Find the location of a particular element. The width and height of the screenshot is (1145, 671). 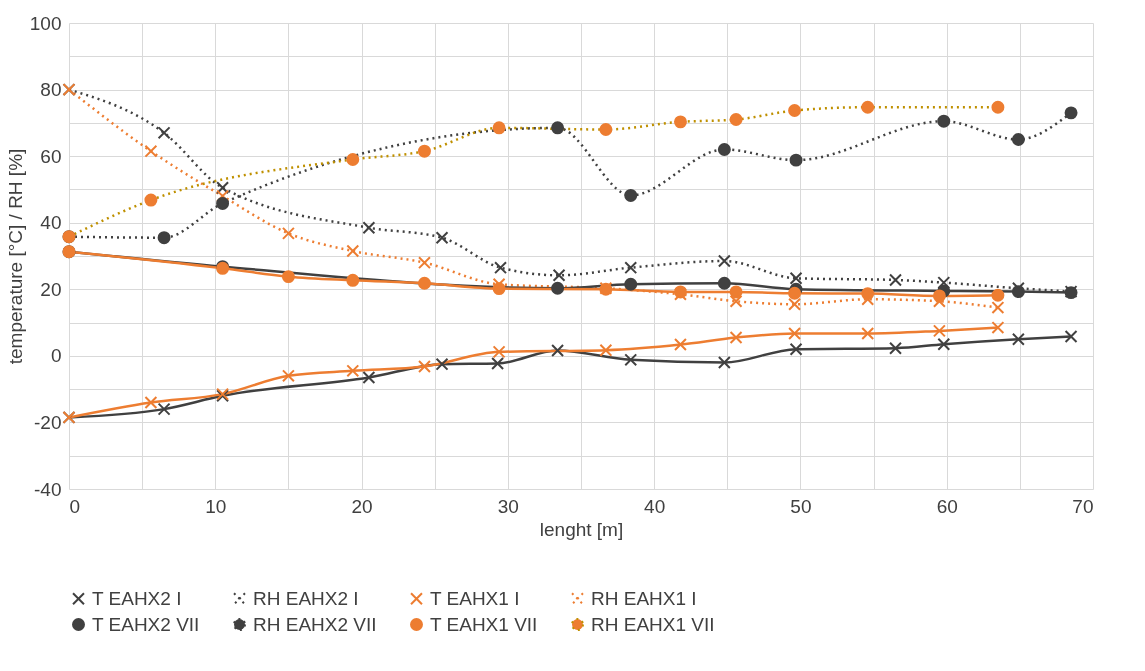

legend-label: RH EAHX2 VII is located at coordinates (315, 624).